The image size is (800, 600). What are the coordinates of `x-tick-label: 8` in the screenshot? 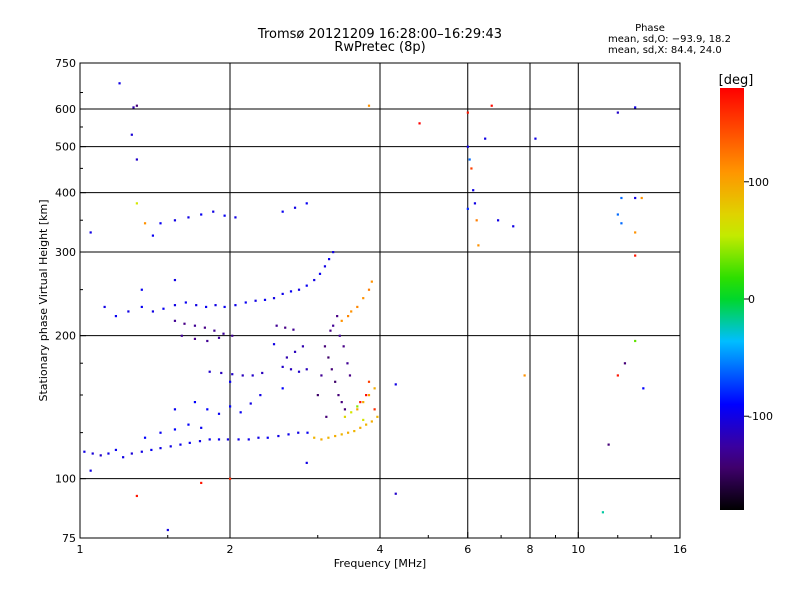 It's located at (530, 549).